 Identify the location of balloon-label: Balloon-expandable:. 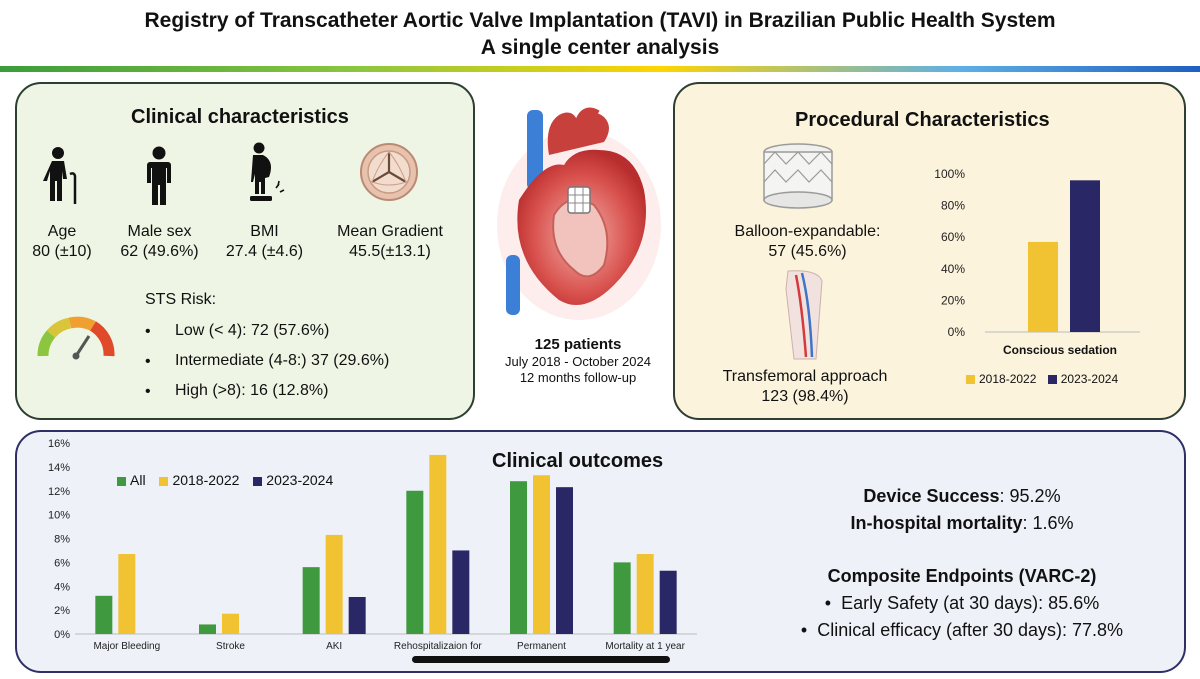
(807, 231).